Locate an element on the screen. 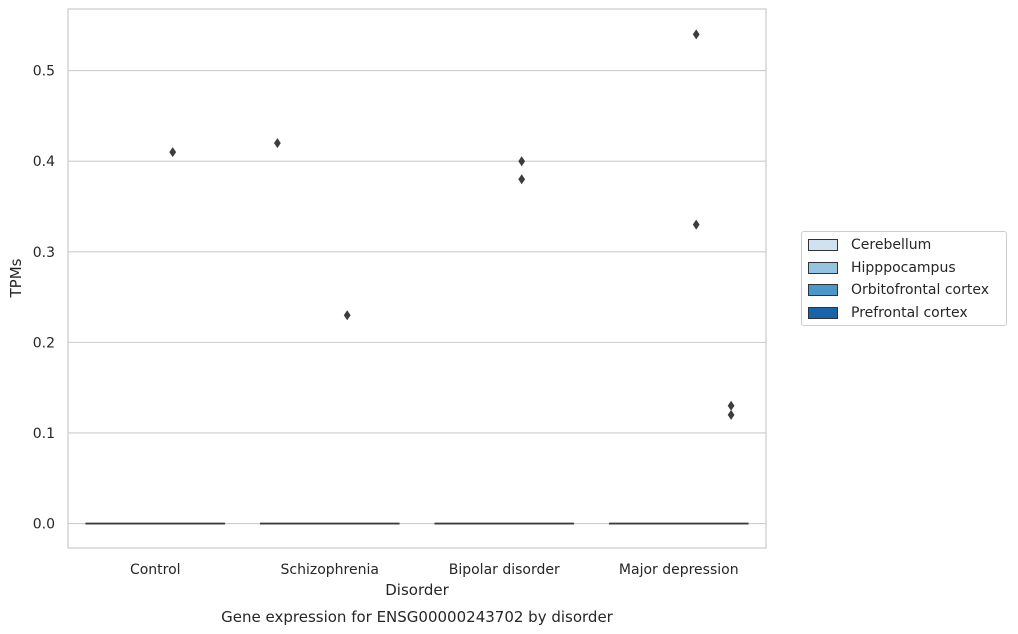  legend-item-orbitofrontal-cortex: Orbitofrontal cortex is located at coordinates (898, 290).